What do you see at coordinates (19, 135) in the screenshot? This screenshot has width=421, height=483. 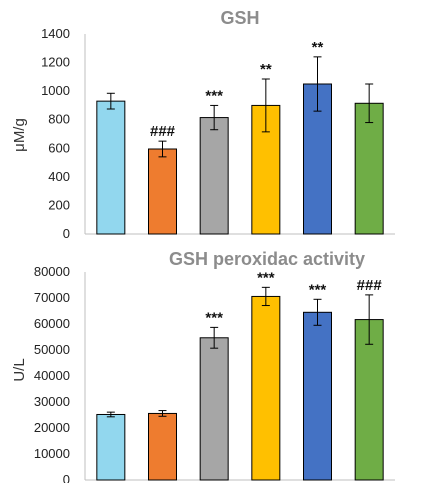 I see `y-axis-label: μM/g` at bounding box center [19, 135].